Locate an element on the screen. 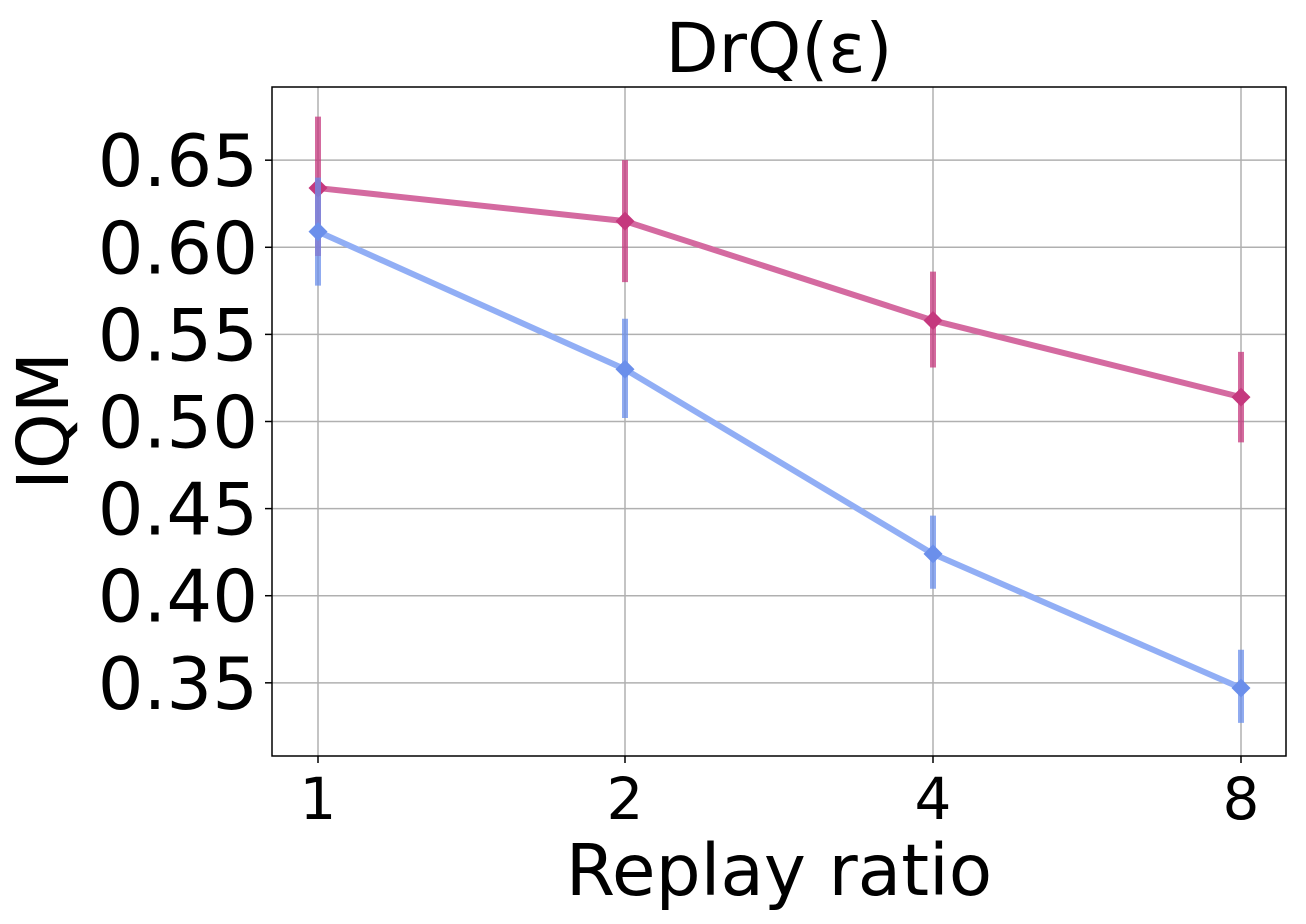 This screenshot has height=924, width=1306. chart-title: DrQ(ε) is located at coordinates (779, 49).